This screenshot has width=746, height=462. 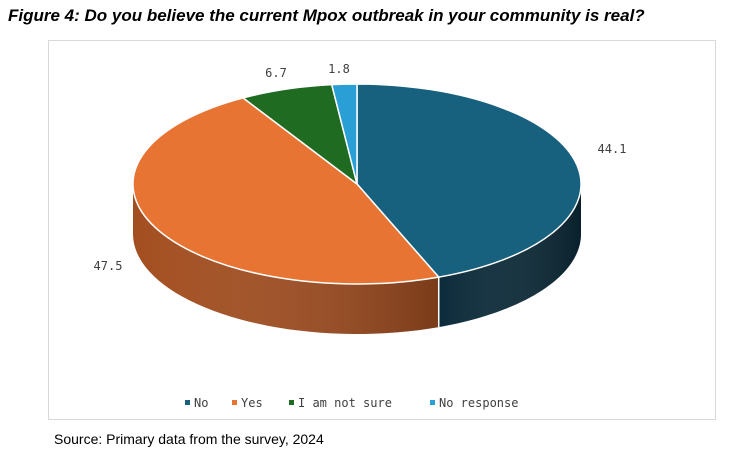 I want to click on legend-item-no-response: No response, so click(x=474, y=403).